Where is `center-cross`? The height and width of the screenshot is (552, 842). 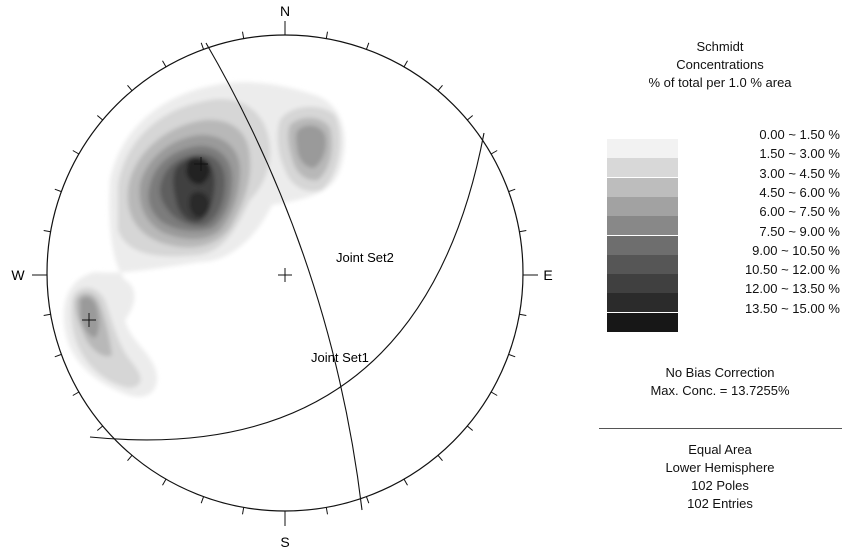 center-cross is located at coordinates (285, 275).